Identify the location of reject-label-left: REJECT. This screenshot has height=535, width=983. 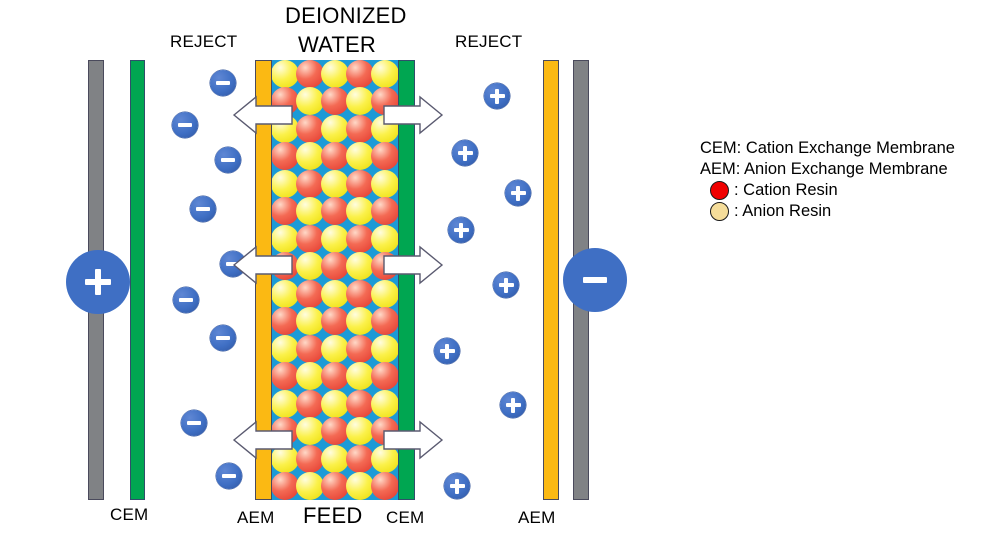
(204, 41).